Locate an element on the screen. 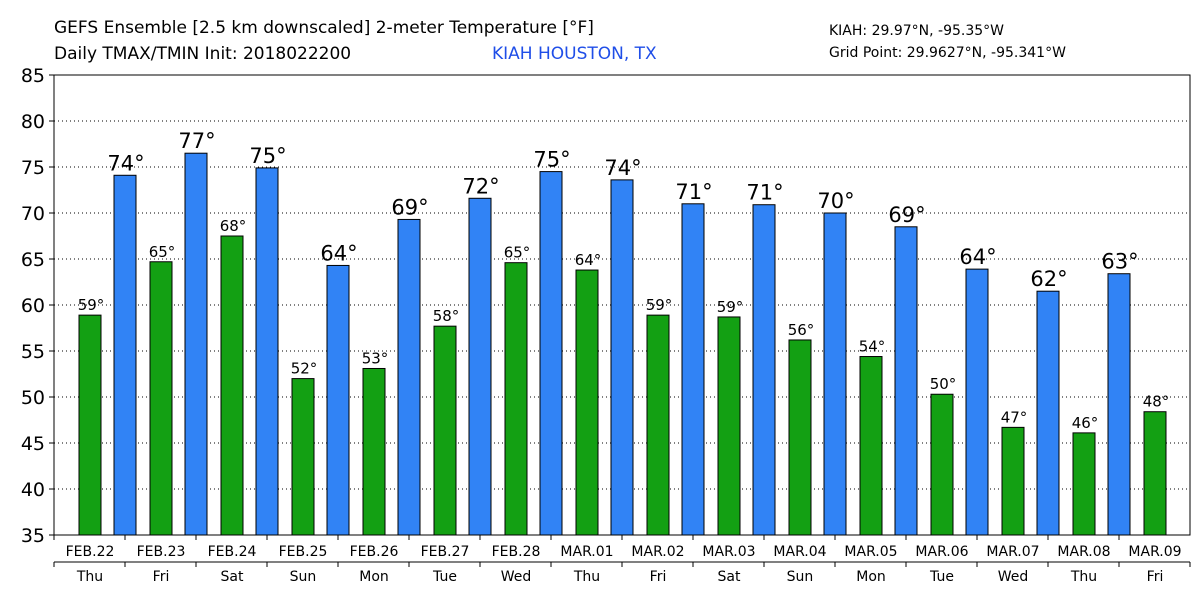  tmin-bar-label: 54° is located at coordinates (872, 347).